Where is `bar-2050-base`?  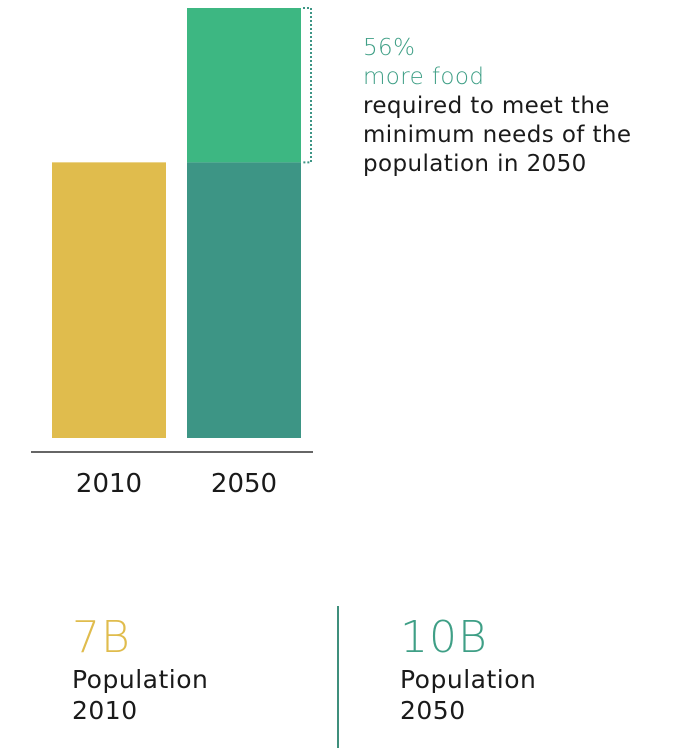
bar-2050-base is located at coordinates (244, 300).